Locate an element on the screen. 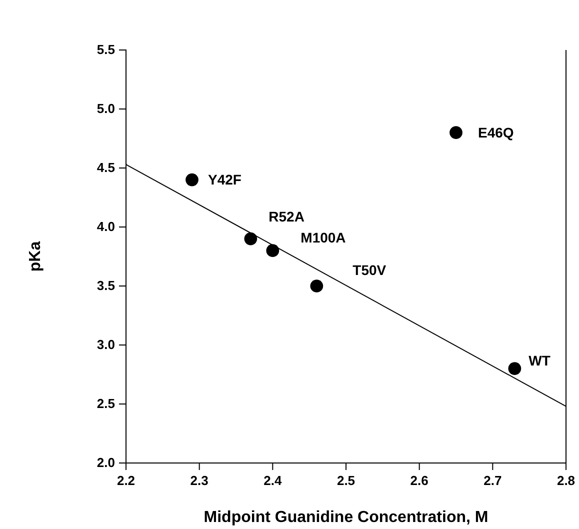  y-axis-title: pKa is located at coordinates (35, 256).